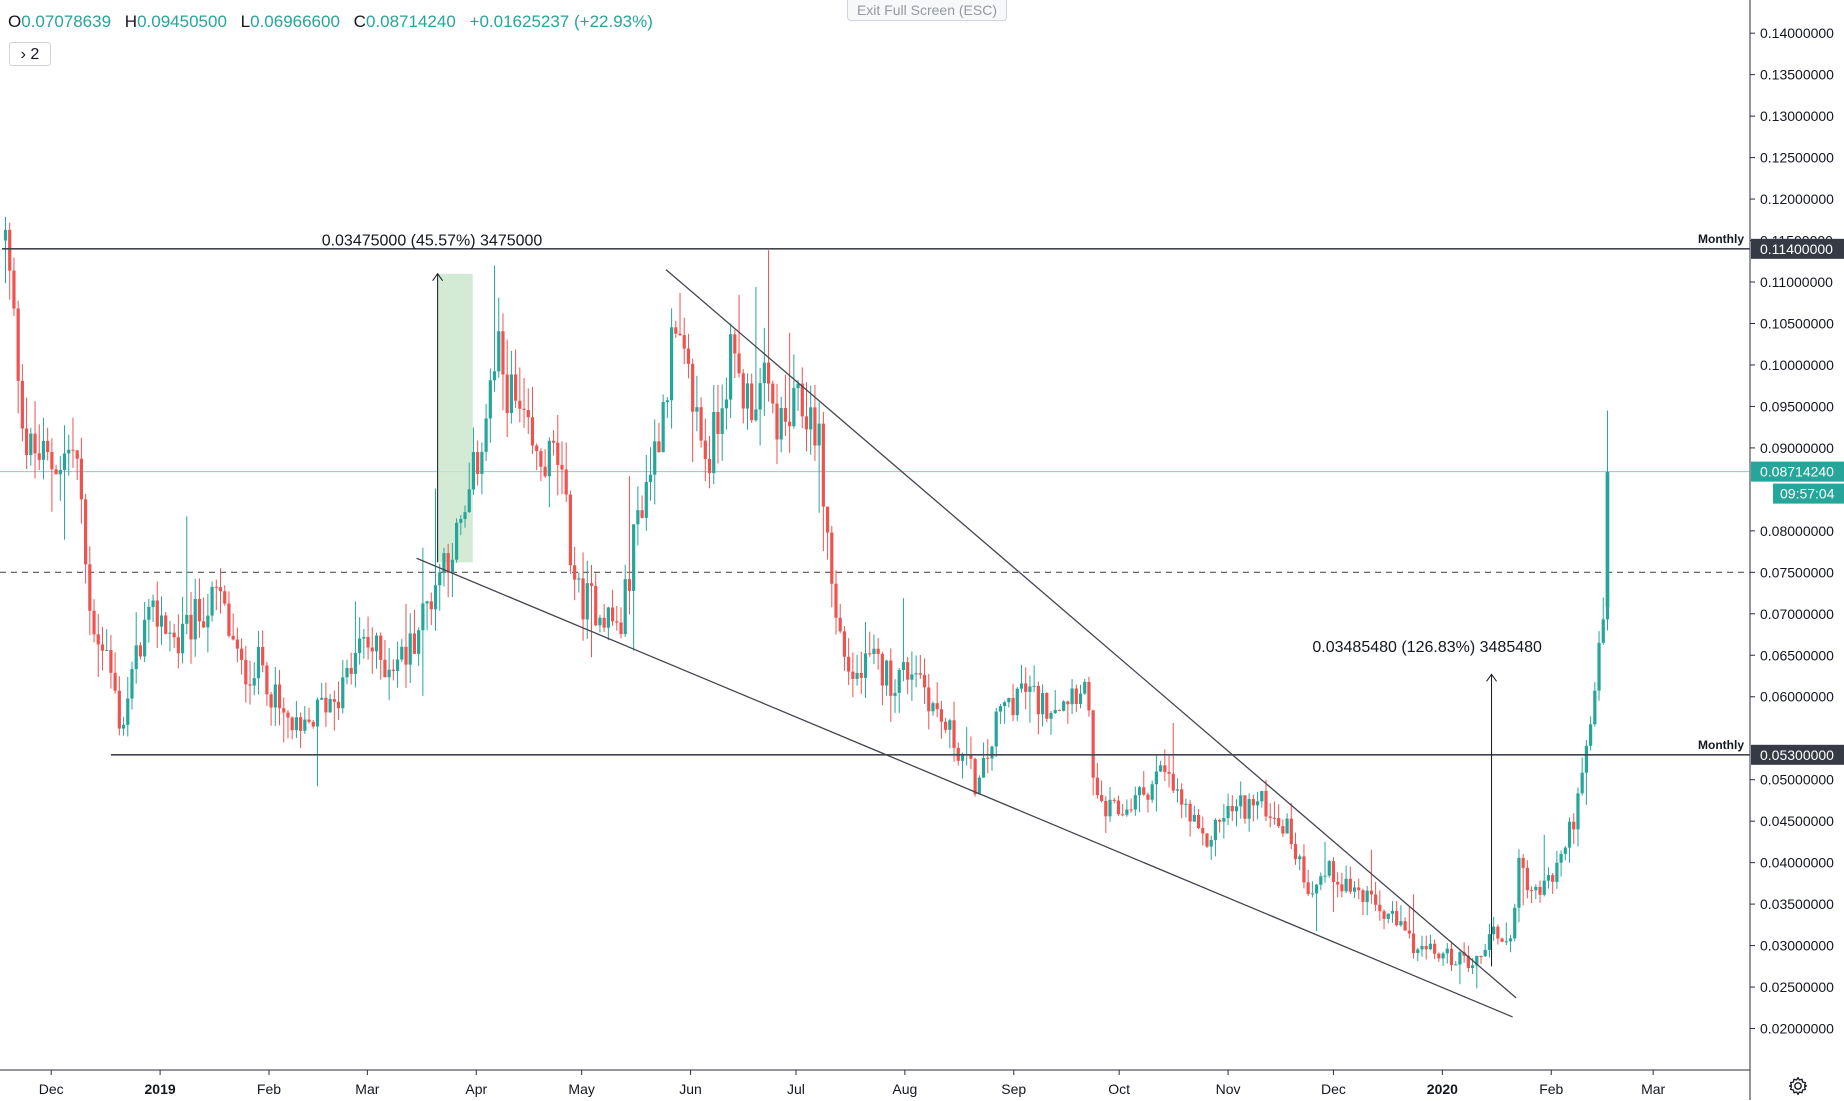  Describe the element at coordinates (1797, 754) in the screenshot. I see `level-price-badge` at that location.